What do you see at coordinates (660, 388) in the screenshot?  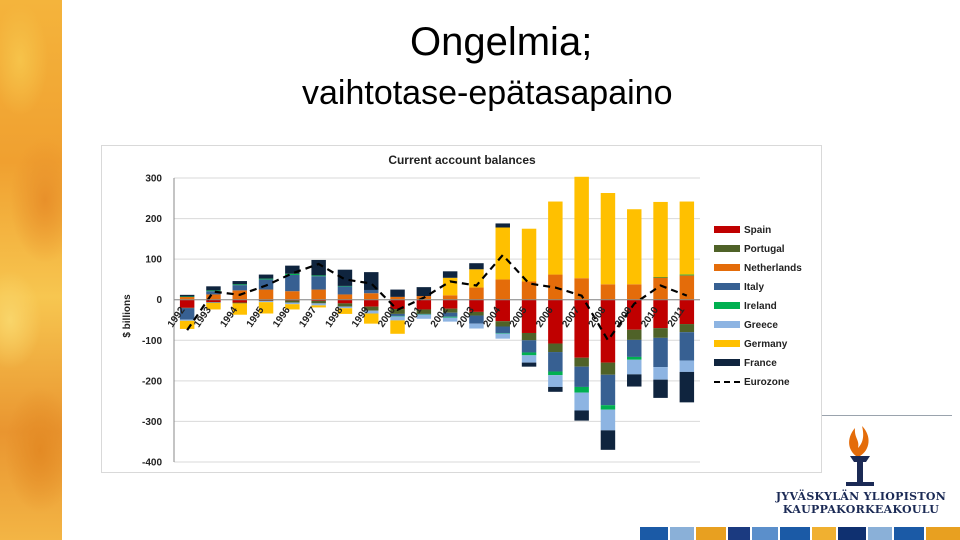 I see `bar-france-2010` at bounding box center [660, 388].